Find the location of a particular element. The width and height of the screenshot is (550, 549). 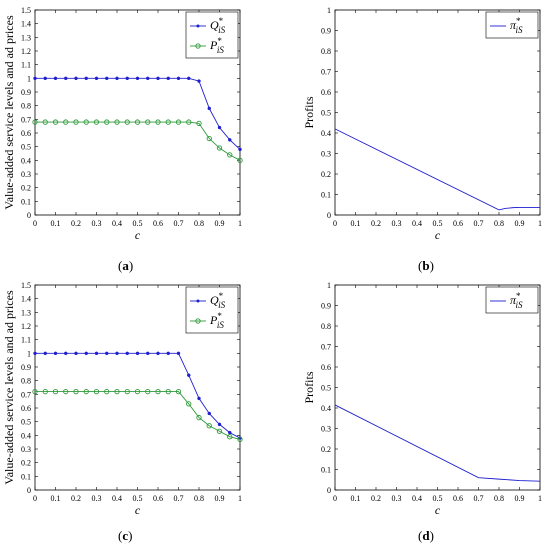

panel-a-legend-marker is located at coordinates (198, 46).